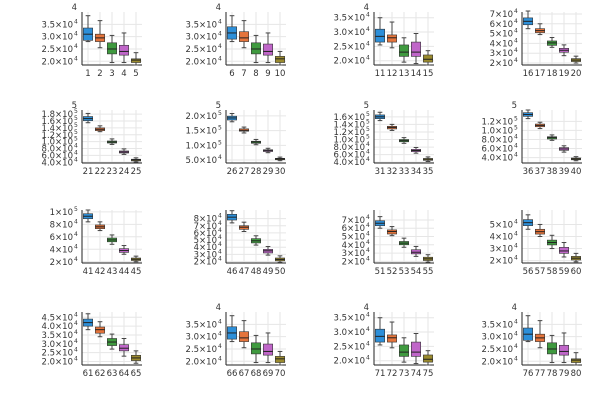 The height and width of the screenshot is (400, 600). I want to click on x-tick-label: 76, so click(528, 374).